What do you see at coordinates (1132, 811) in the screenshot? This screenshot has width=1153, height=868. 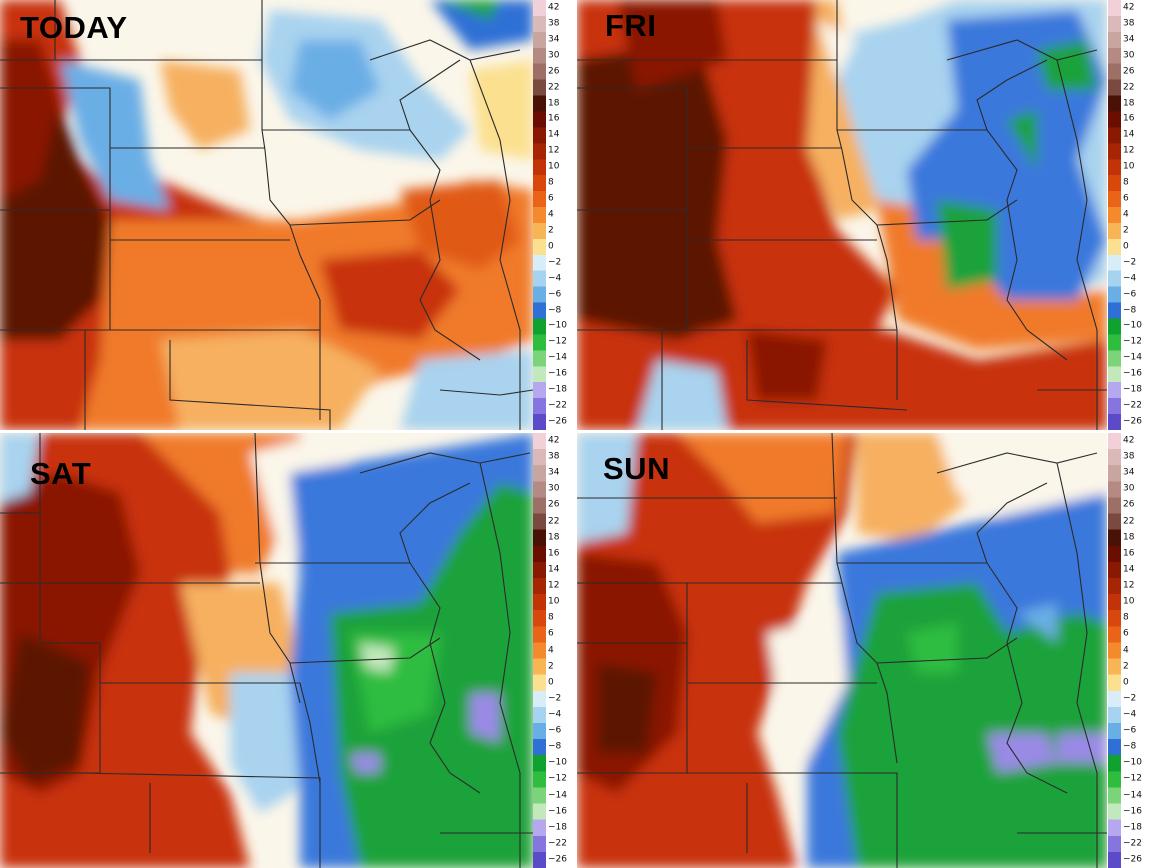 I see `legend-tick-label: −16` at bounding box center [1132, 811].